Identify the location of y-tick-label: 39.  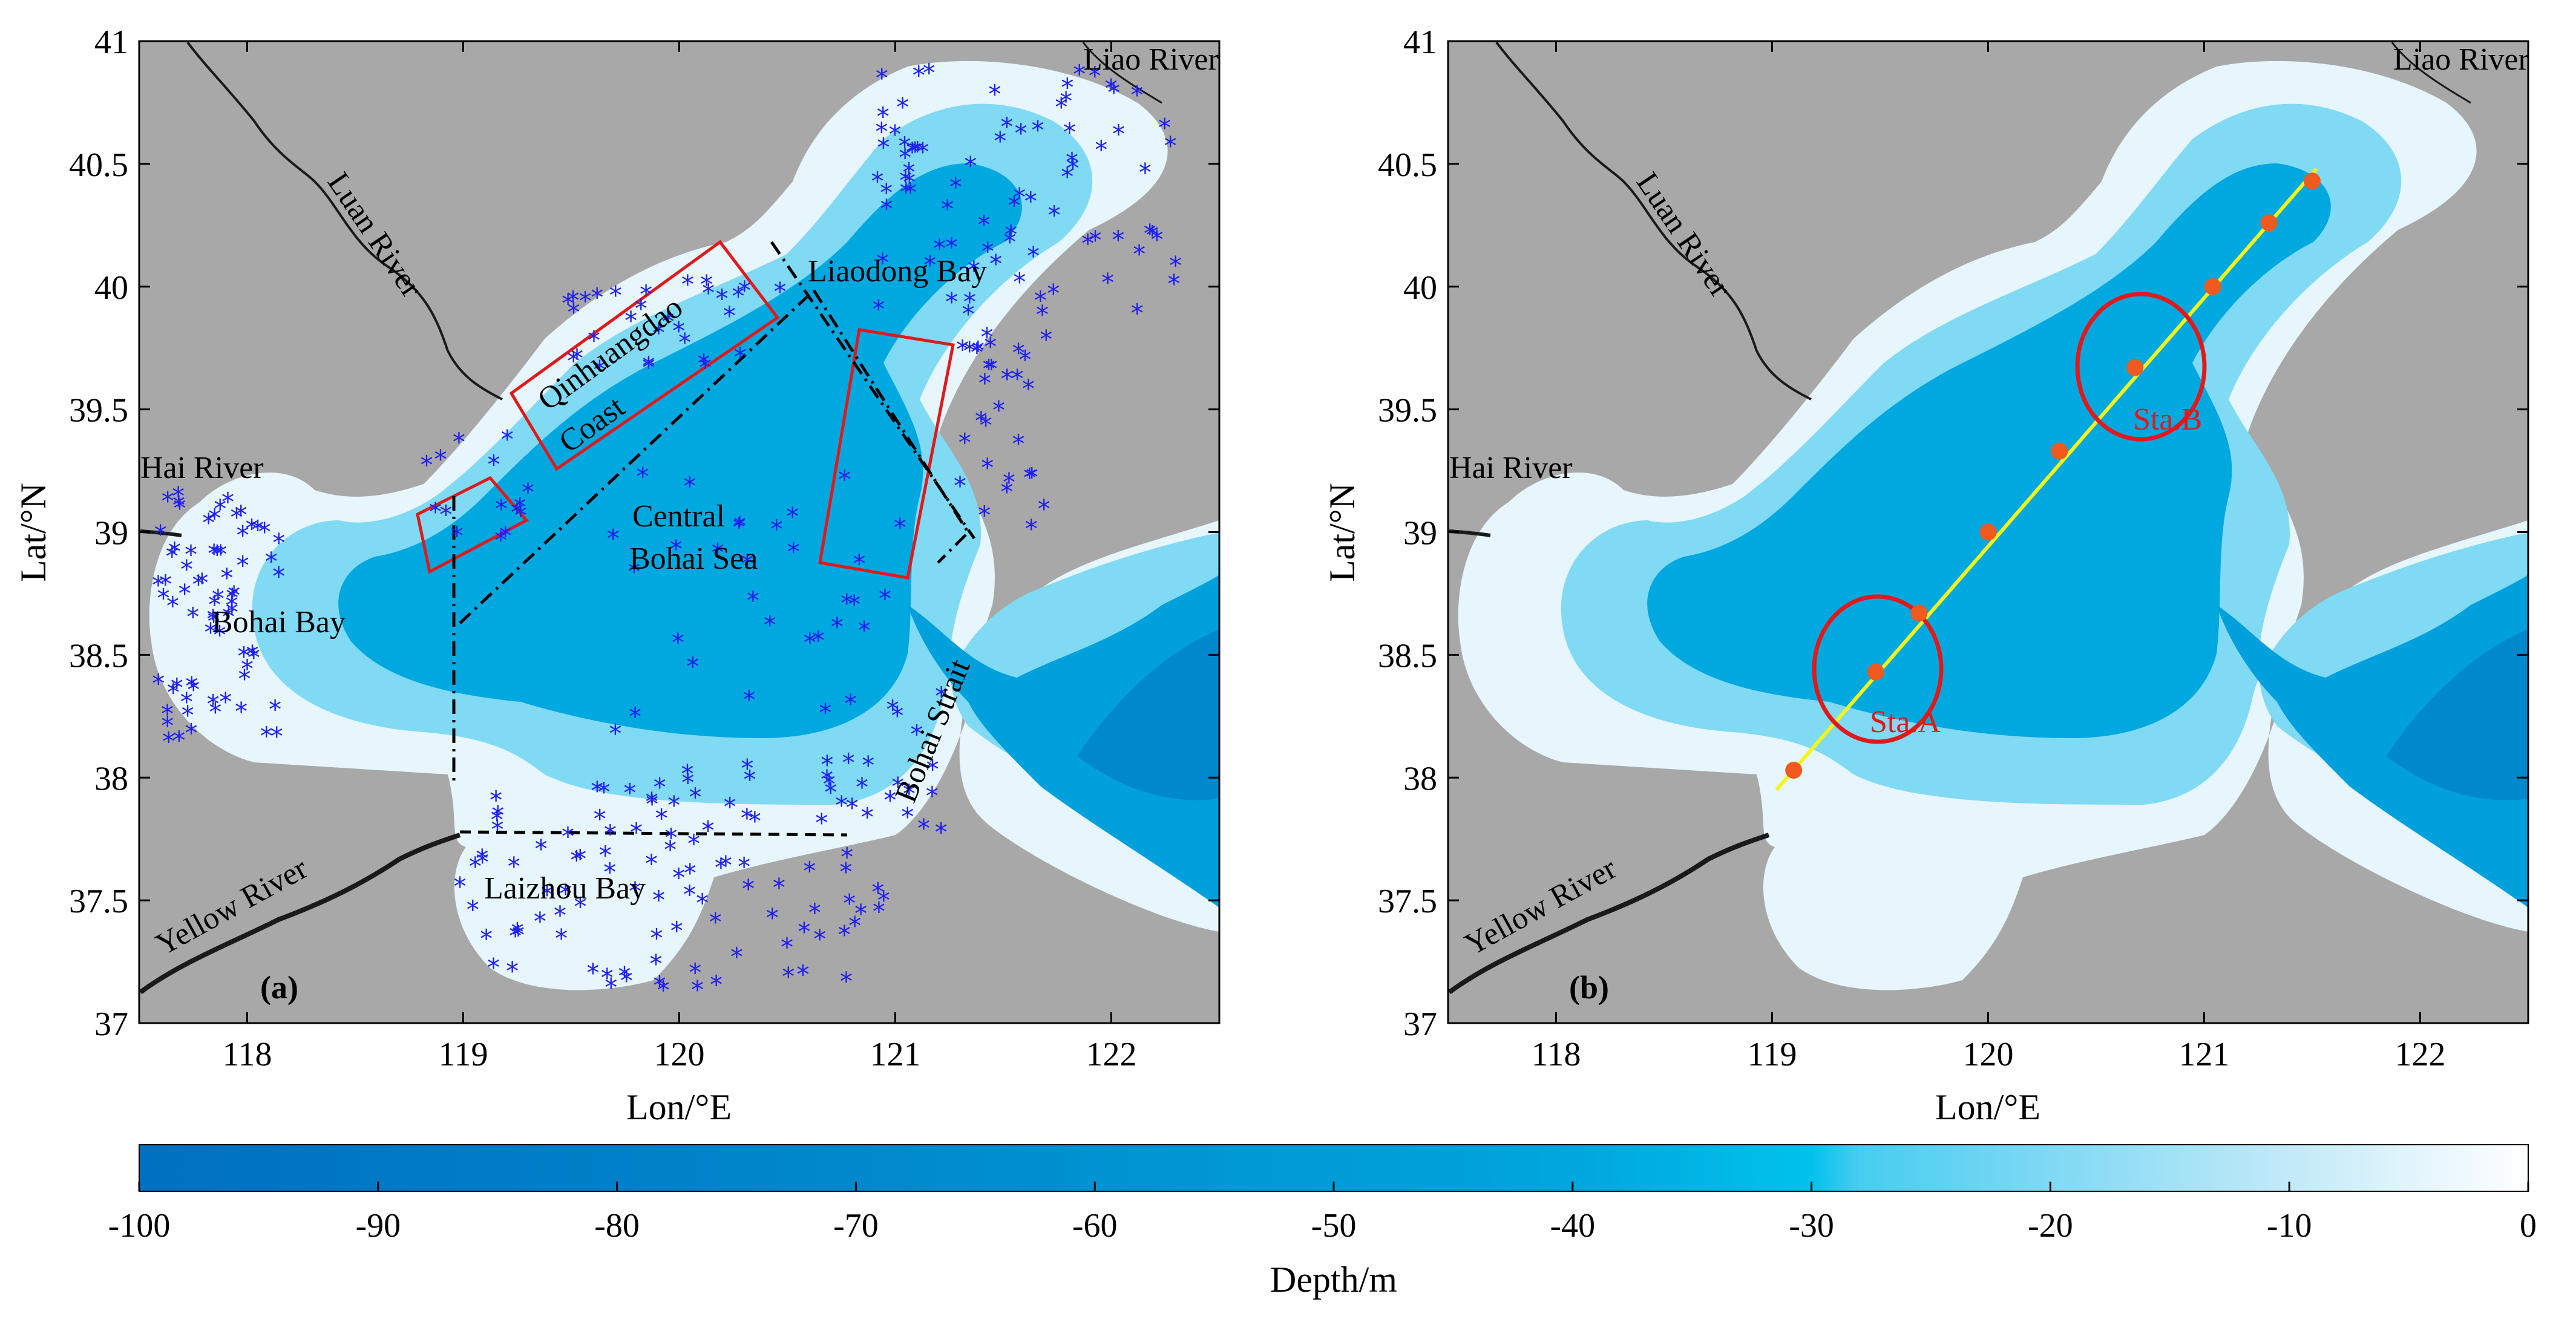
(111, 533).